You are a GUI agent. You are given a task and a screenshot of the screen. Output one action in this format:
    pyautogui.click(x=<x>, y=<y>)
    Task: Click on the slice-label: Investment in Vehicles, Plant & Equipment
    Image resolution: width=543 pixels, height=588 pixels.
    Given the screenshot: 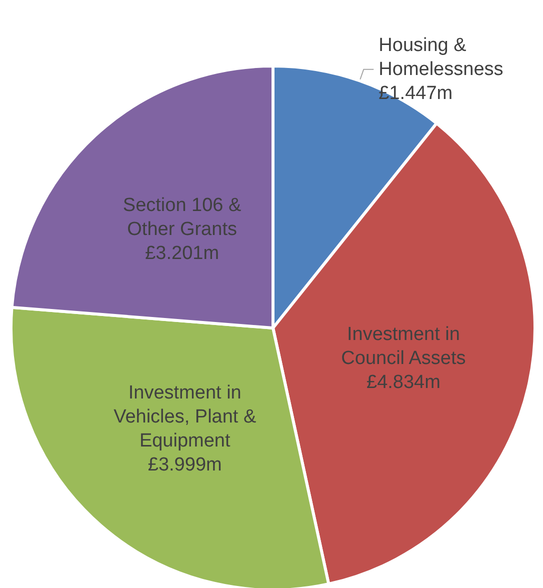 What is the action you would take?
    pyautogui.click(x=185, y=417)
    